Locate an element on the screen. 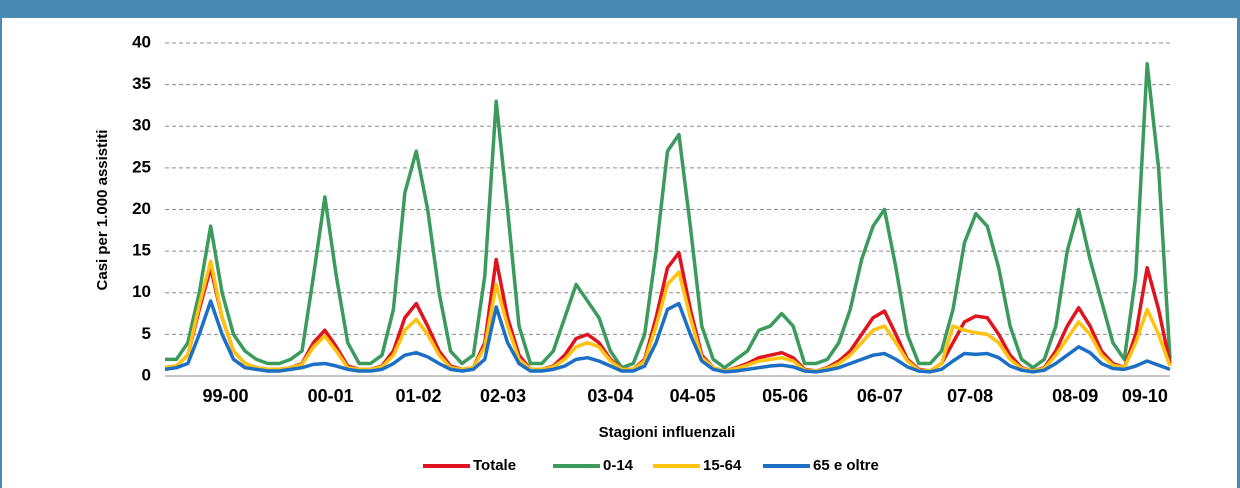  x-tick-label: 06-07 is located at coordinates (880, 396).